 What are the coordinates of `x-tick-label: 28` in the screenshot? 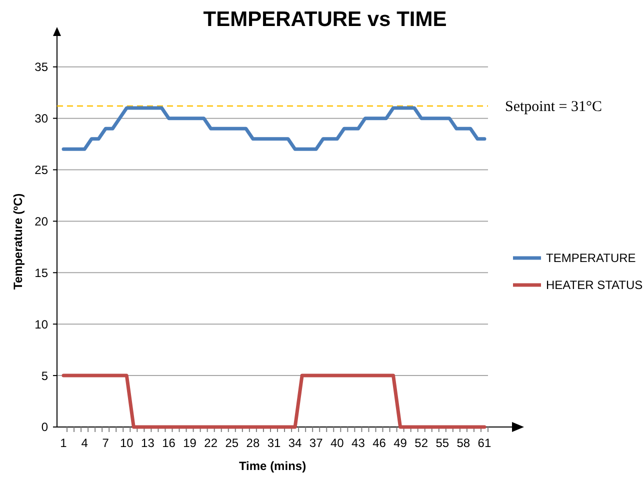 It's located at (253, 443).